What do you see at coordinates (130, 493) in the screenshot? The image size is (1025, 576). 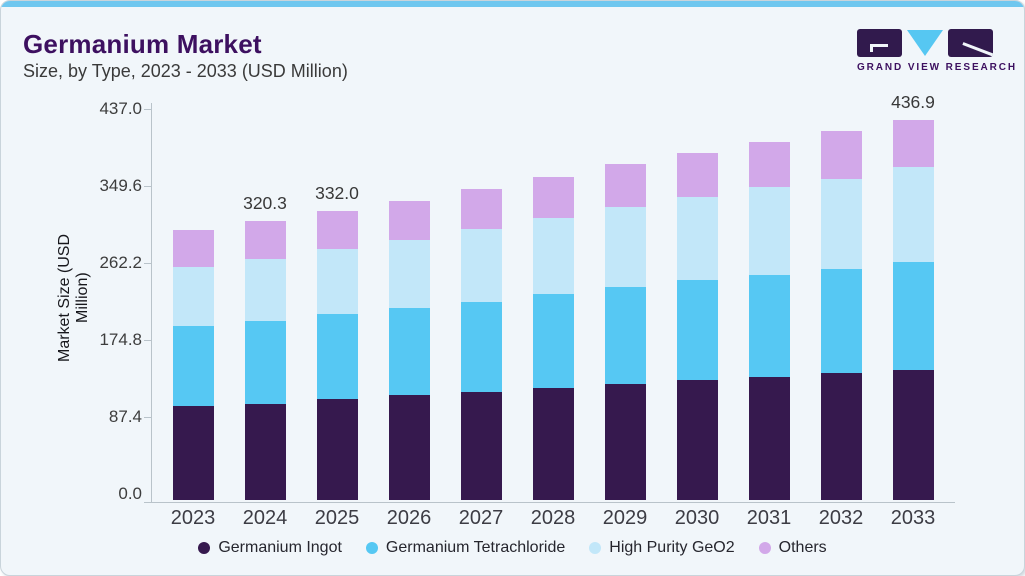 I see `y-tick-label: 0.0` at bounding box center [130, 493].